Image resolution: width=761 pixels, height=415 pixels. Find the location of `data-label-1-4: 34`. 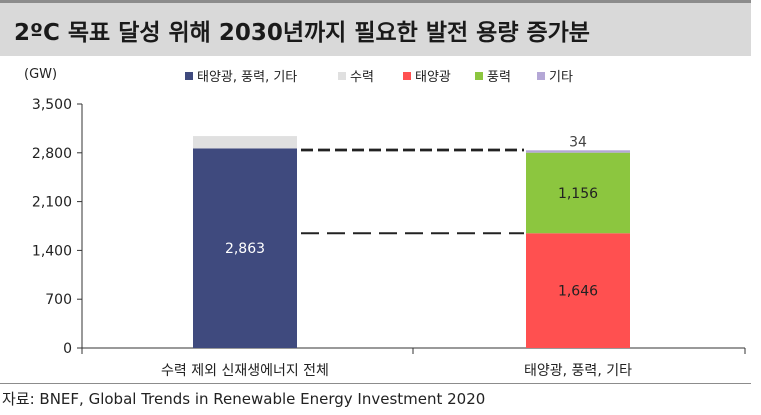

data-label-1-4: 34 is located at coordinates (578, 142).